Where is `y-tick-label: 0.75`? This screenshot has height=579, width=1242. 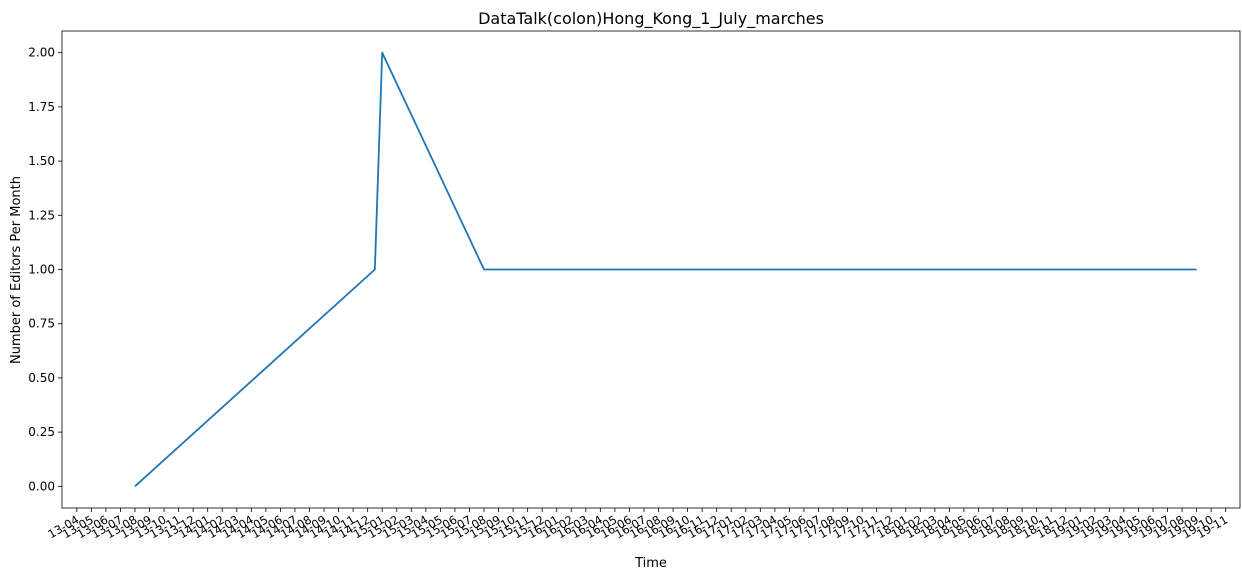
y-tick-label: 0.75 is located at coordinates (41, 324).